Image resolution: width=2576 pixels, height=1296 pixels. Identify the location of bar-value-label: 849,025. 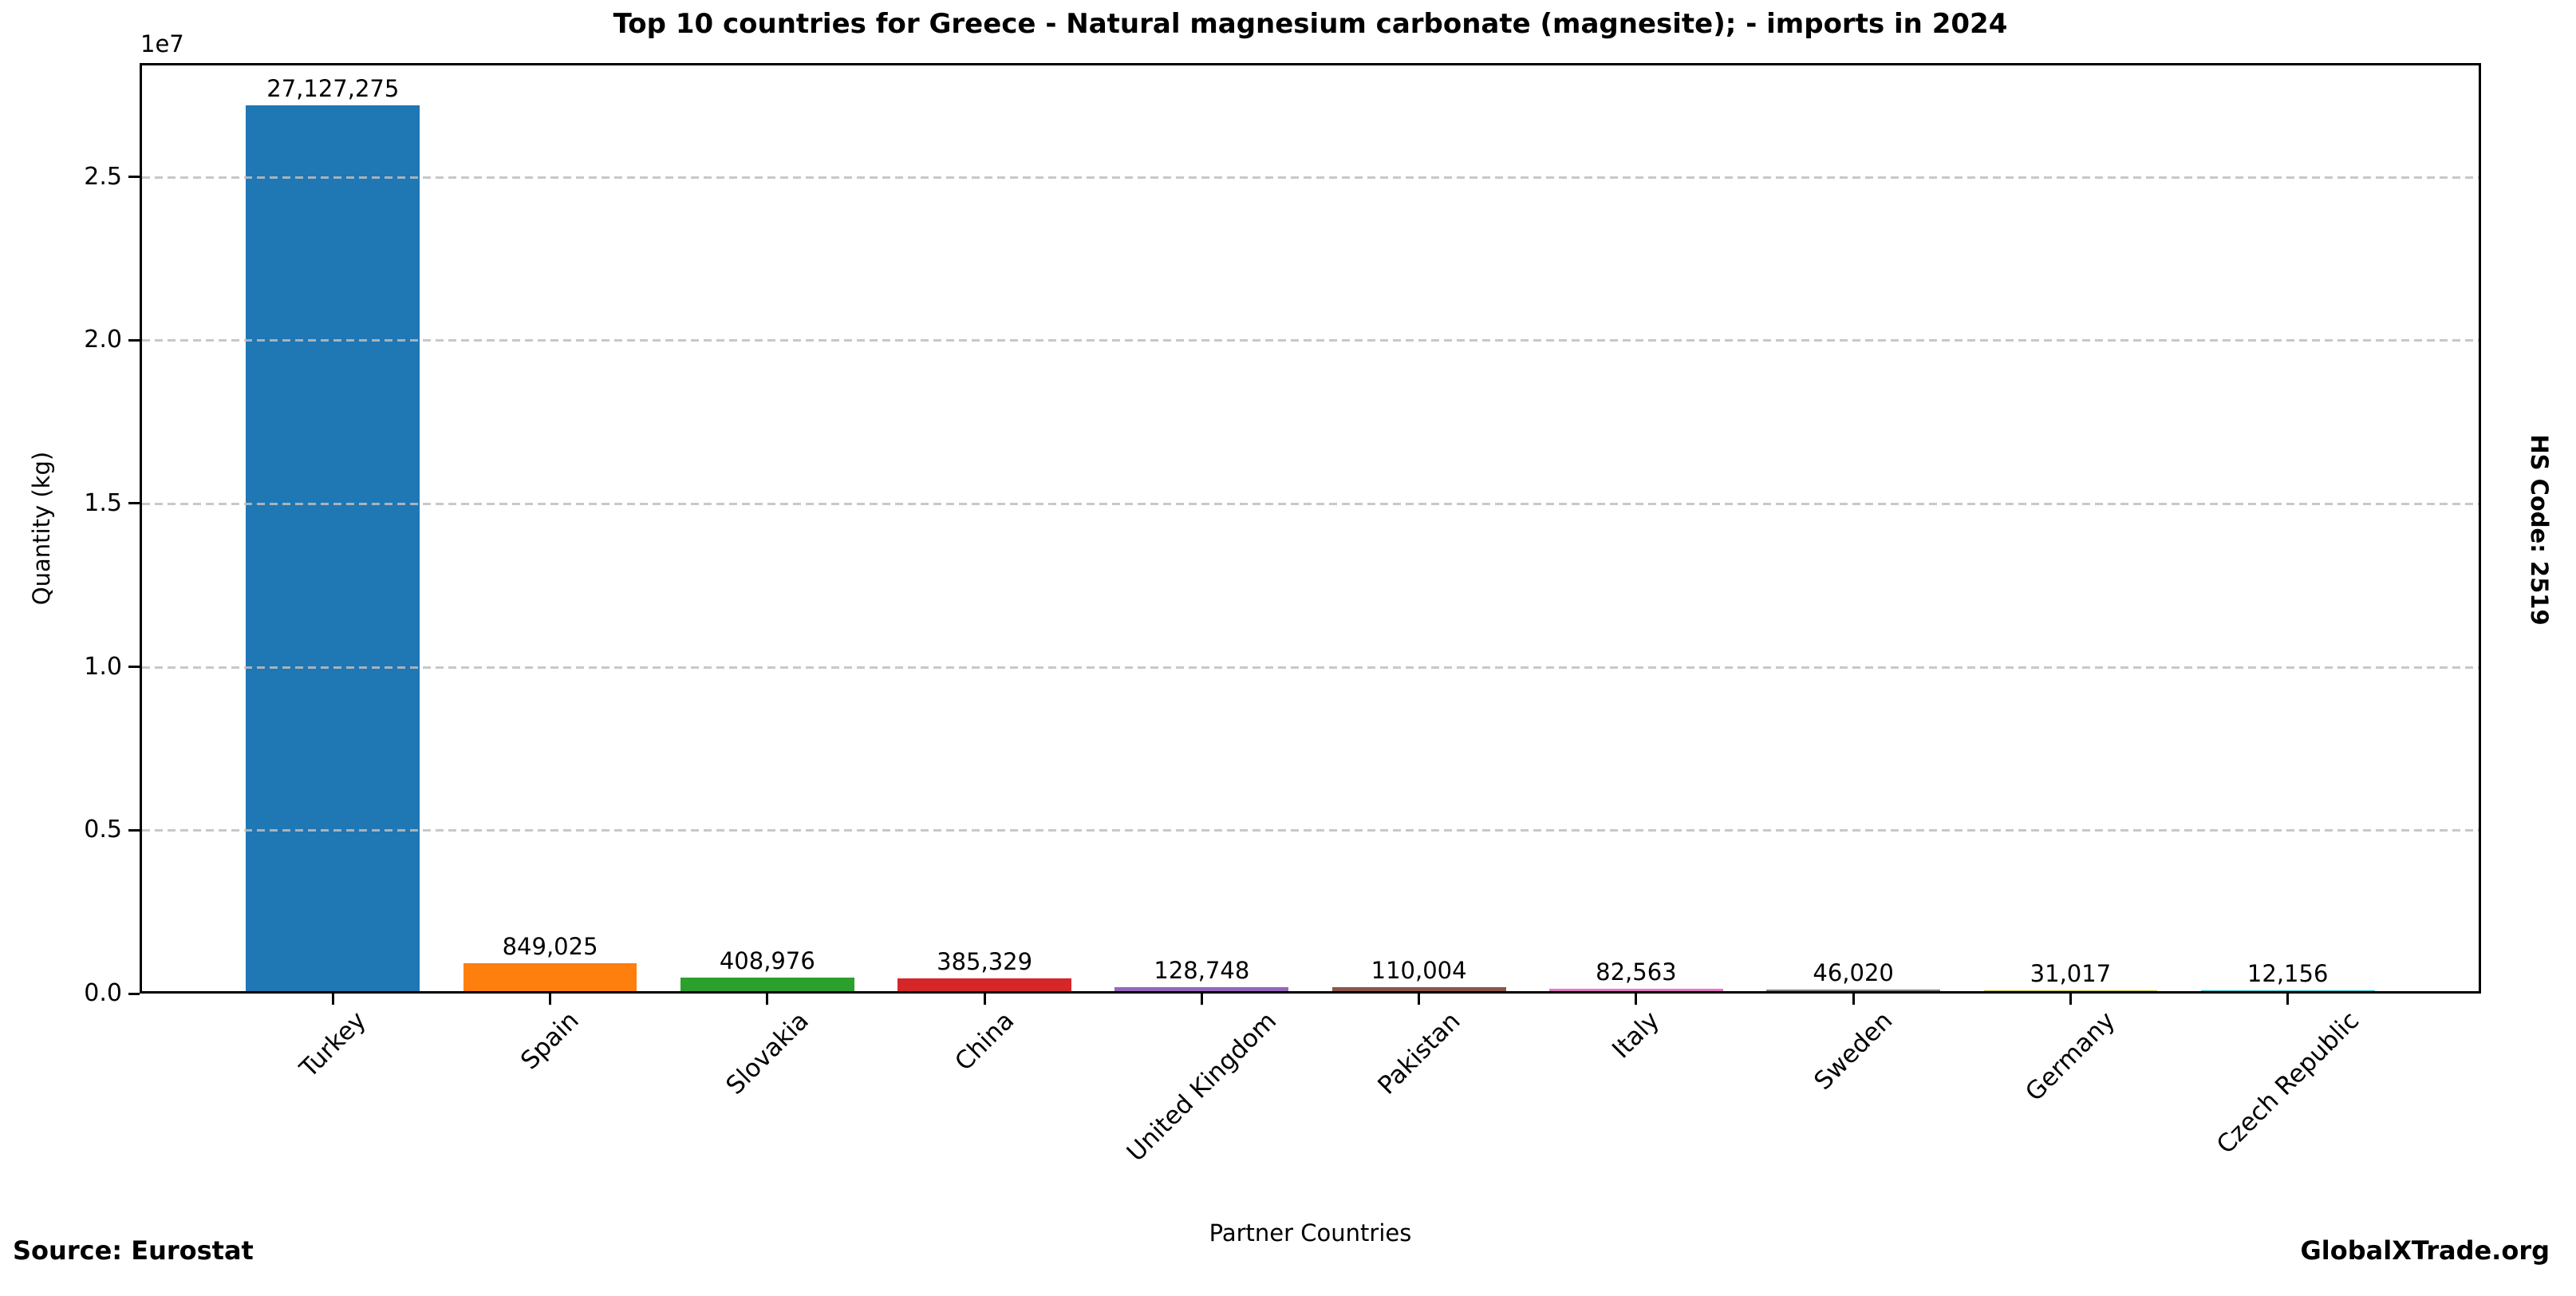
(550, 946).